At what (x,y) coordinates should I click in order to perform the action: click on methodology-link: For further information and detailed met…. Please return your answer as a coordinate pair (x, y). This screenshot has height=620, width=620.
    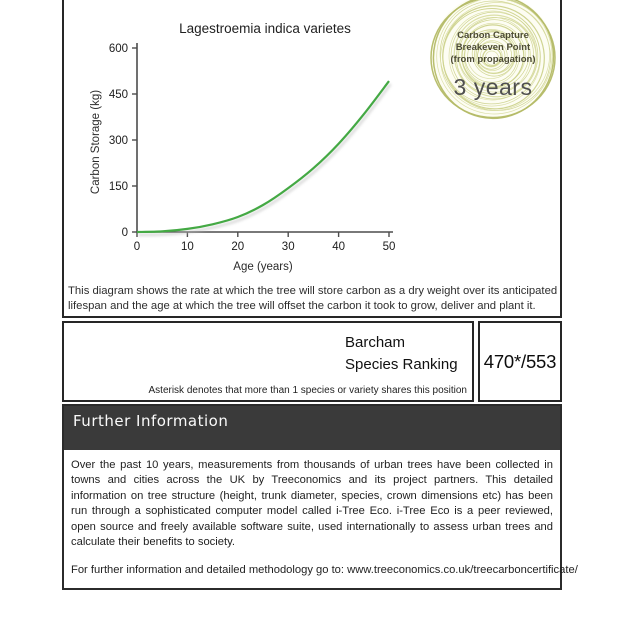
    Looking at the image, I should click on (324, 570).